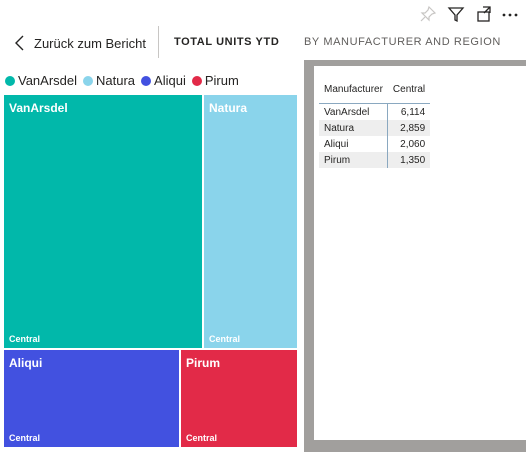 This screenshot has width=526, height=452. What do you see at coordinates (456, 14) in the screenshot?
I see `filter-icon` at bounding box center [456, 14].